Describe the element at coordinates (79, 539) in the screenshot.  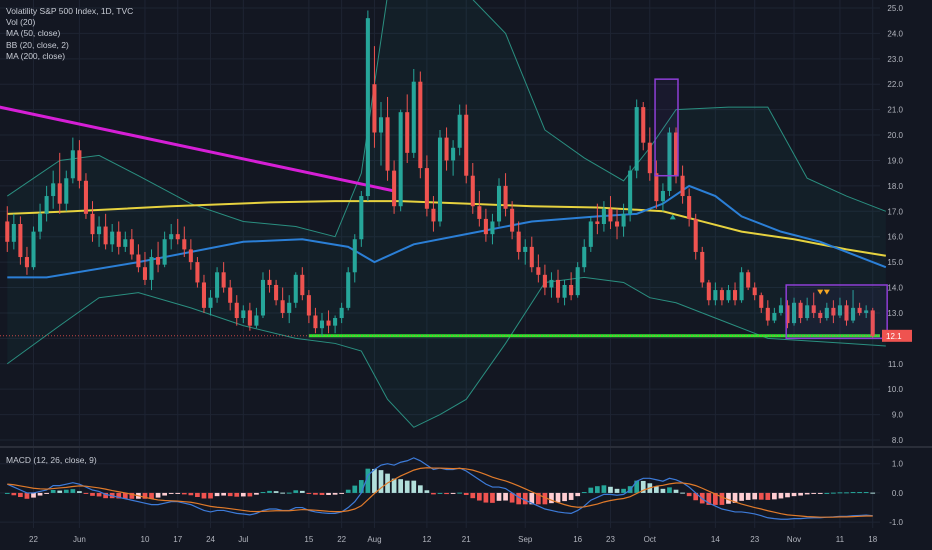
I see `time-tick-label: Jun` at that location.